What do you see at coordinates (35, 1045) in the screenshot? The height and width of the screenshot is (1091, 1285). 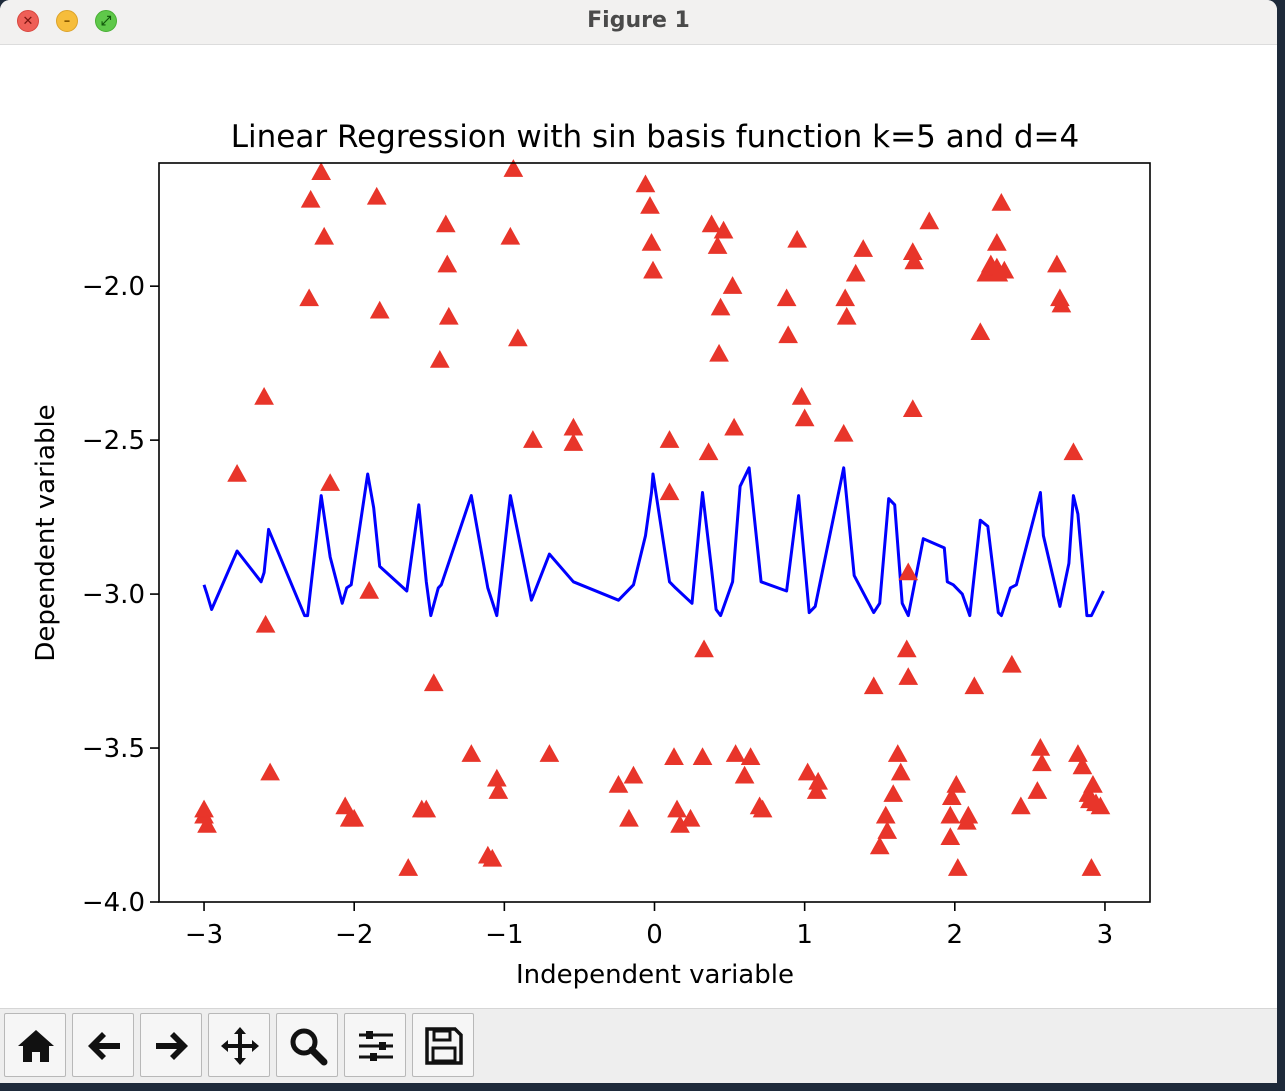 I see `home-button` at bounding box center [35, 1045].